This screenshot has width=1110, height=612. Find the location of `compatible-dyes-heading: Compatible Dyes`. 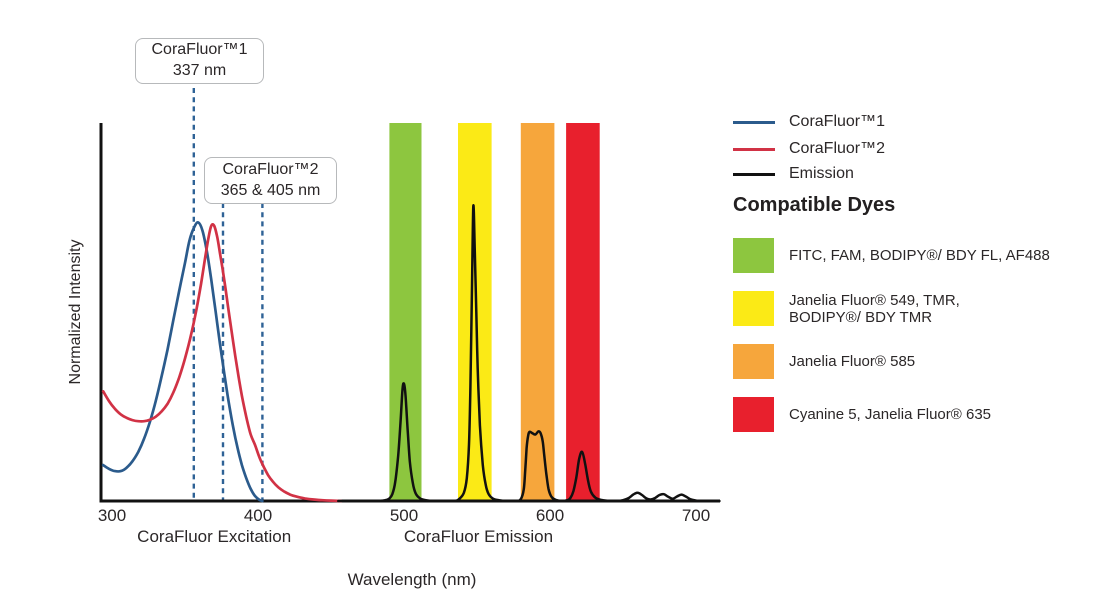

compatible-dyes-heading: Compatible Dyes is located at coordinates (814, 205).